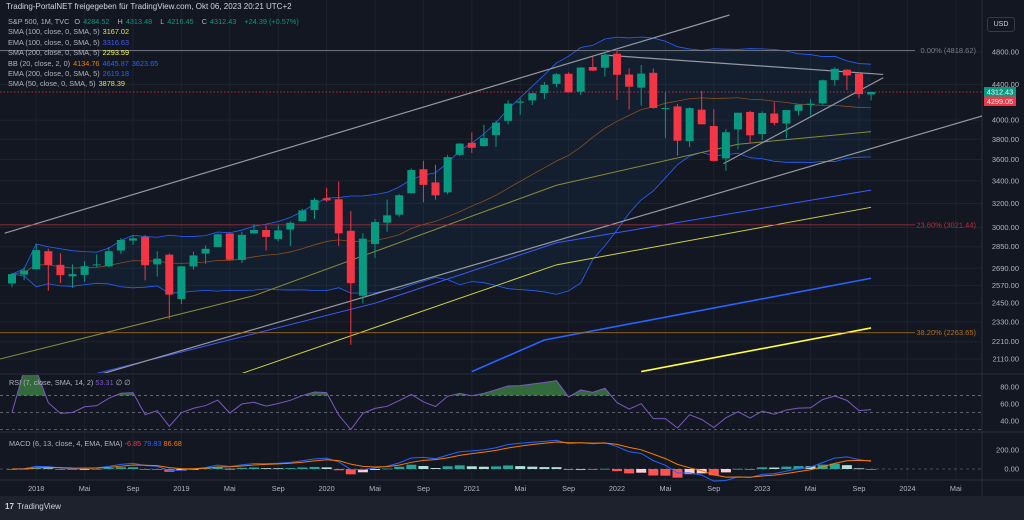  I want to click on rsi-extra: ∅ ∅, so click(123, 382).